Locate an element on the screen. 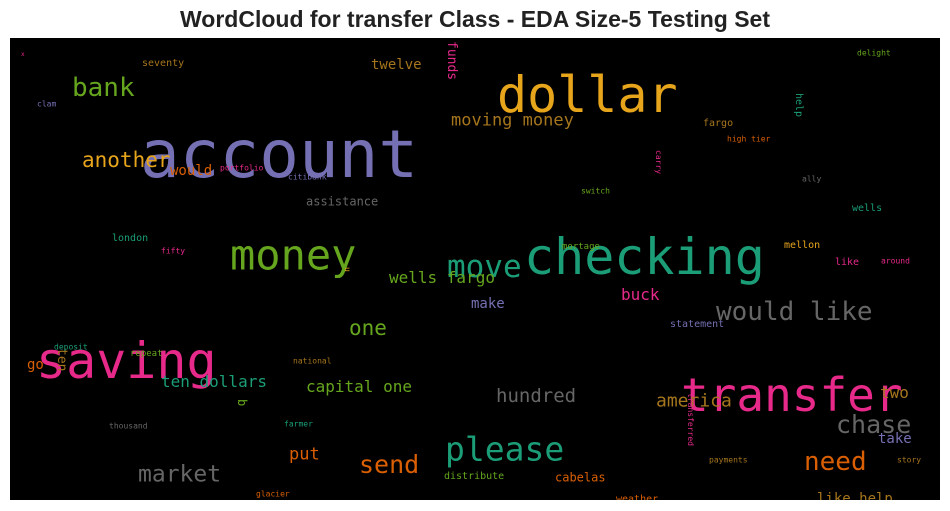  word-hundred: hundred is located at coordinates (536, 396).